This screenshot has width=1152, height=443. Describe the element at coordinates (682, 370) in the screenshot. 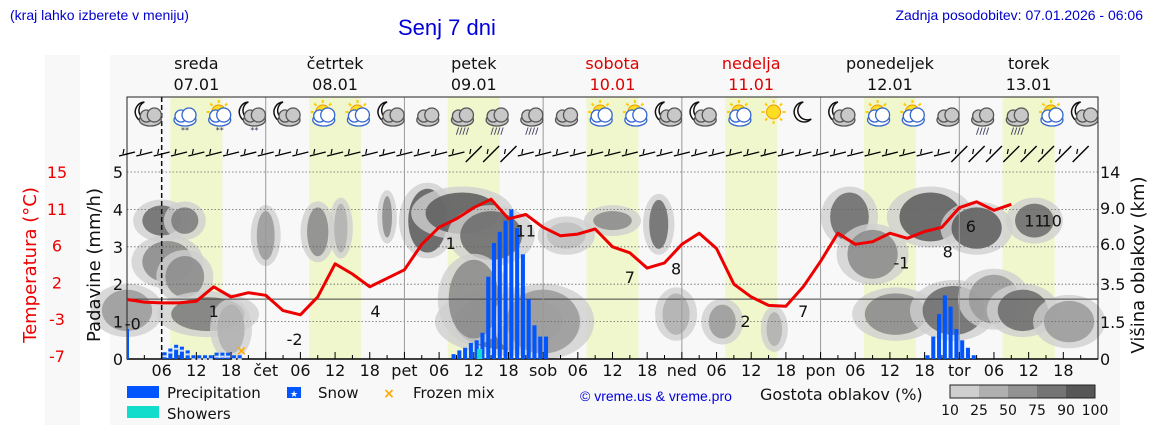

I see `svg-text: ned` at that location.